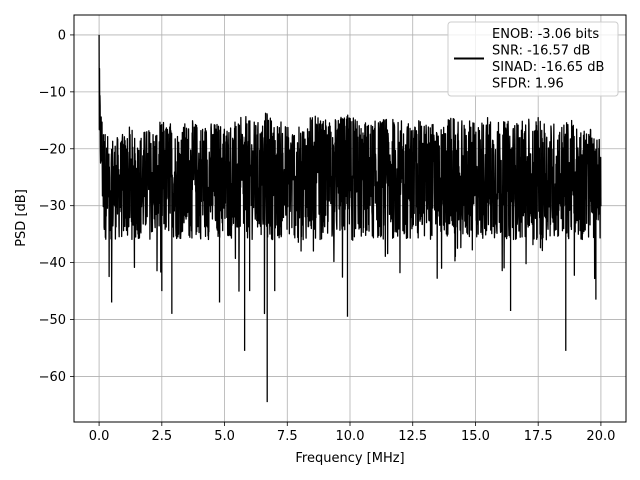  Describe the element at coordinates (52, 377) in the screenshot. I see `y-tick-label: −60` at that location.